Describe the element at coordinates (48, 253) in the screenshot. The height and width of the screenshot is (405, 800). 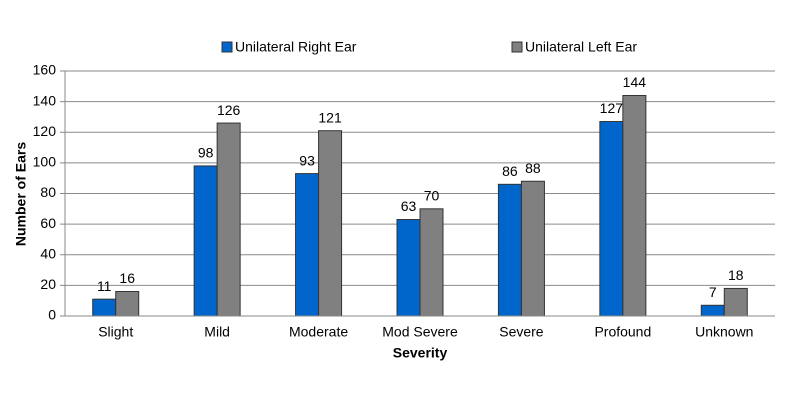
I see `y-tick-label: 40` at that location.